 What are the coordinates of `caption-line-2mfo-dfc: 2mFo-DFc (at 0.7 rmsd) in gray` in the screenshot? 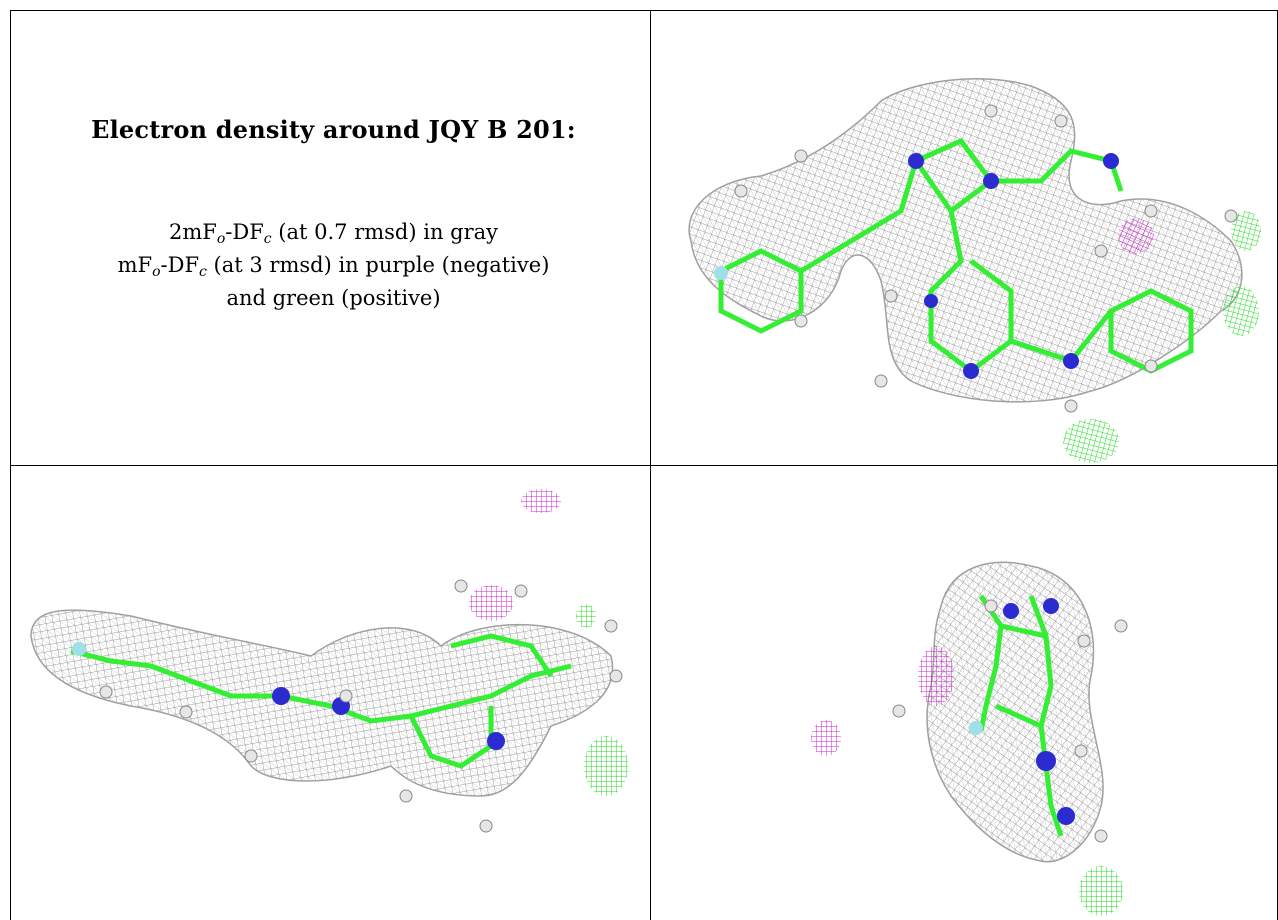 It's located at (333, 233).